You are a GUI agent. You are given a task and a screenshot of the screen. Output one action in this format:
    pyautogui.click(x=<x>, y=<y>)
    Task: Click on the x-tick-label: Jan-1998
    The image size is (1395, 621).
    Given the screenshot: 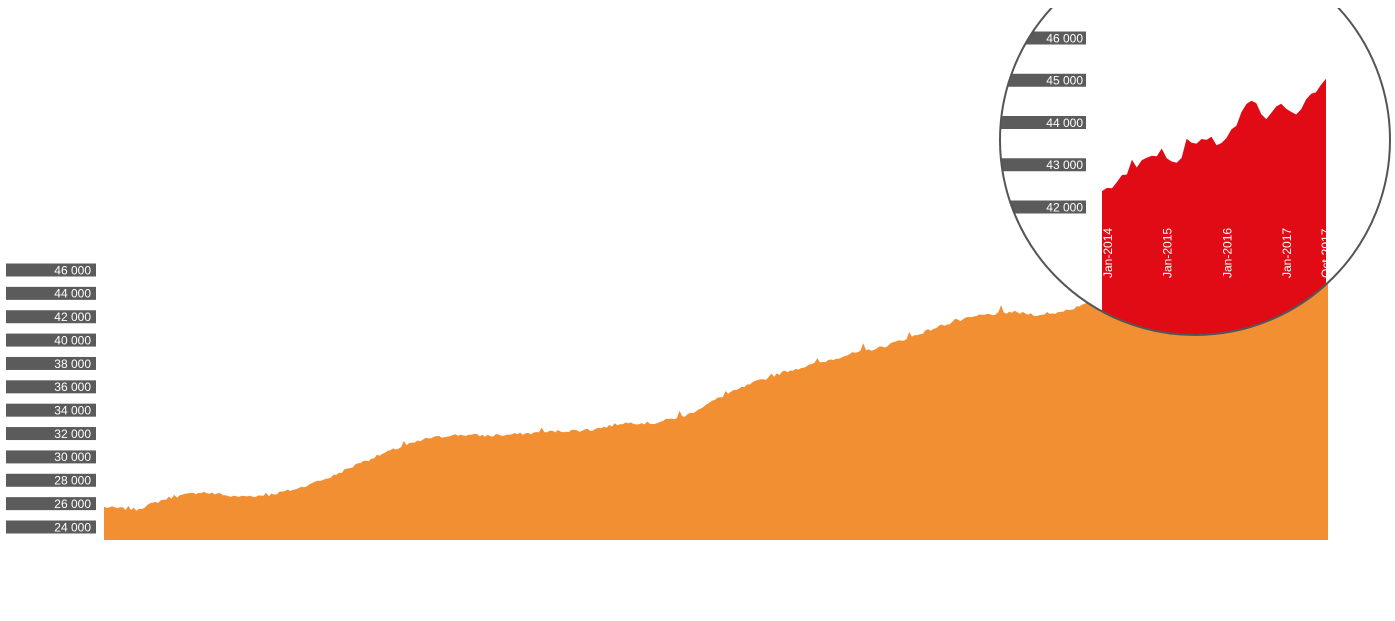 What is the action you would take?
    pyautogui.click(x=693, y=593)
    